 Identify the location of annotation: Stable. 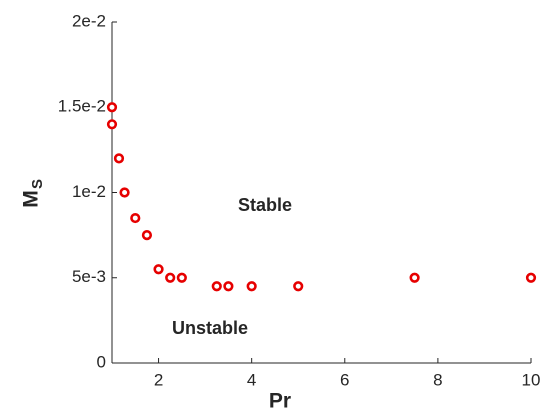
(265, 205).